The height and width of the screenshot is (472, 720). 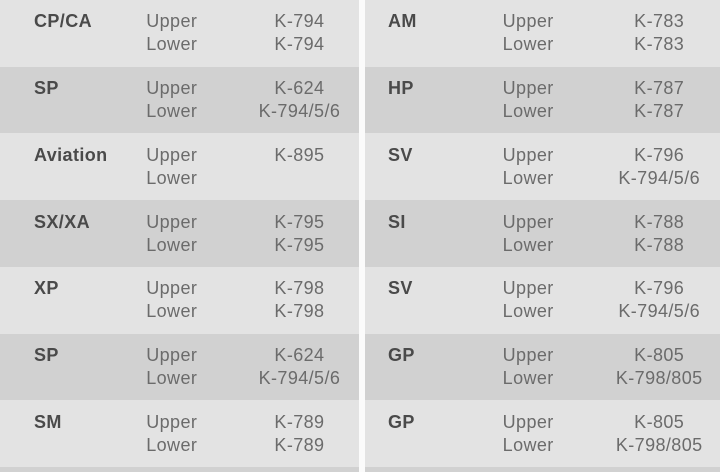 I want to click on k-values: K-789 K-789, so click(x=299, y=434).